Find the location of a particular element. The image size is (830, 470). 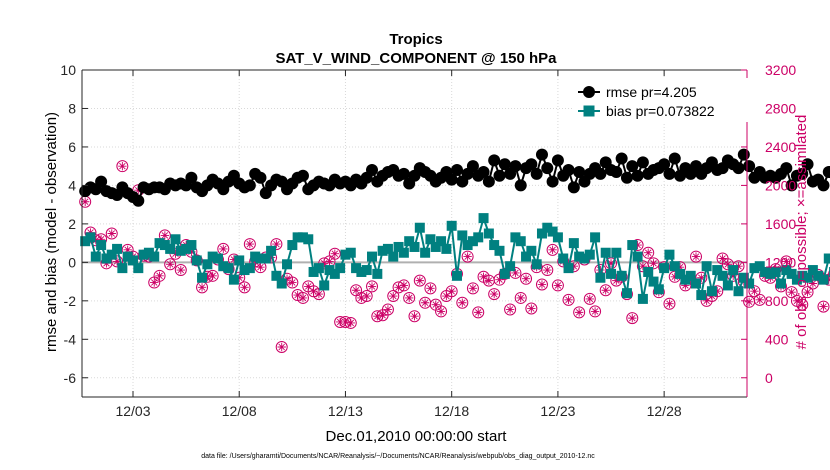

y-tick-label: -6 is located at coordinates (70, 378).